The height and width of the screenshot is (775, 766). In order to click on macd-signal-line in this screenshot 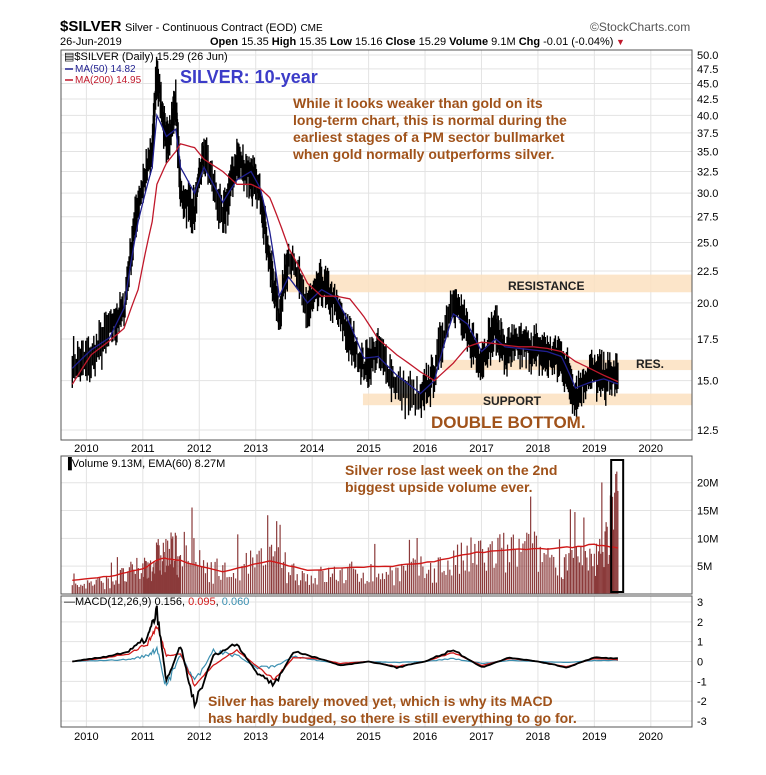, I will do `click(345, 656)`.